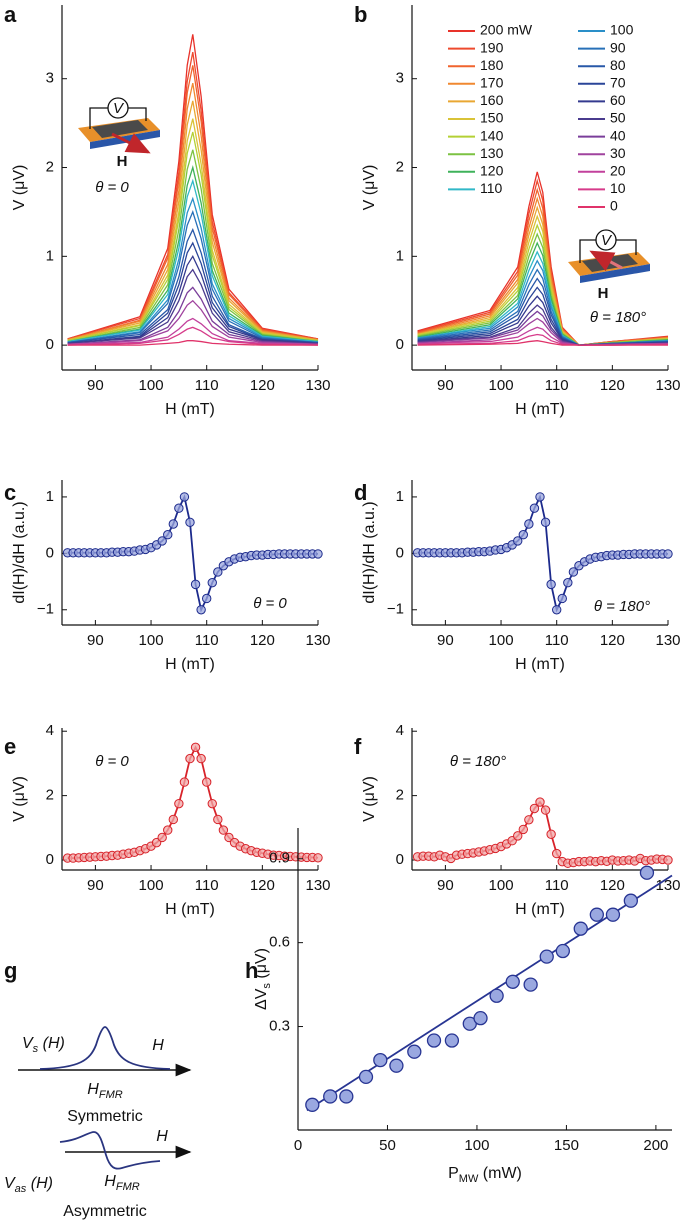 This screenshot has height=1230, width=685. Describe the element at coordinates (566, 1145) in the screenshot. I see `x-tick-label: 150` at that location.